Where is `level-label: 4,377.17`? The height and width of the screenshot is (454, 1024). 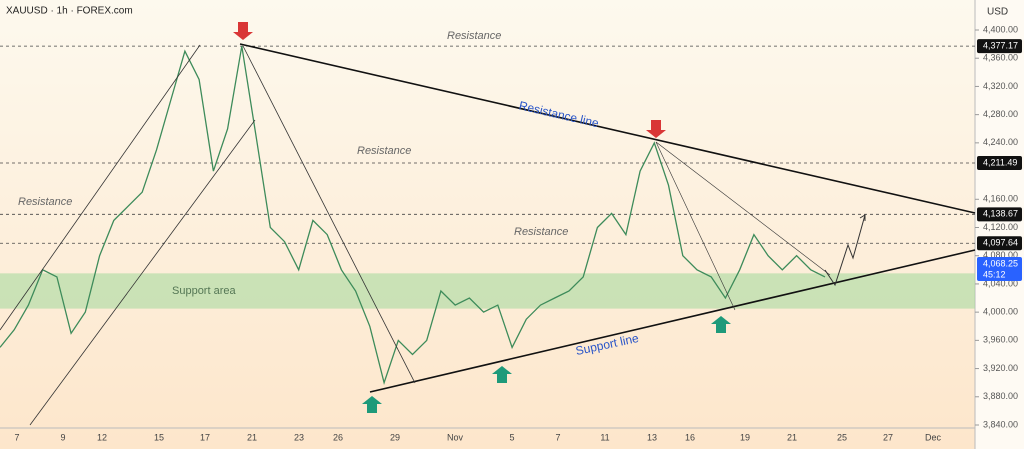
level-label: 4,377.17 is located at coordinates (1000, 45).